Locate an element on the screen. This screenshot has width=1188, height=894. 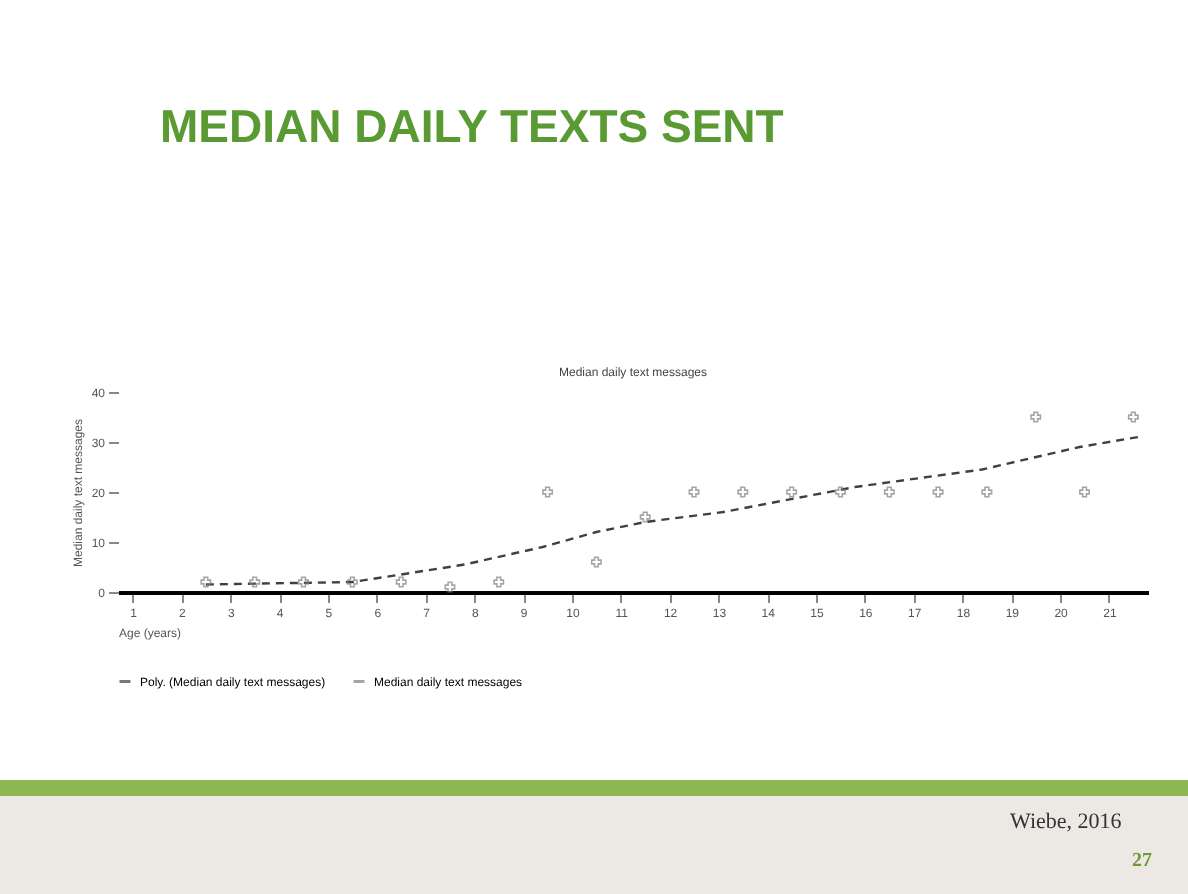
chart-title: MEDIAN DAILY TEXTS SENT is located at coordinates (472, 127).